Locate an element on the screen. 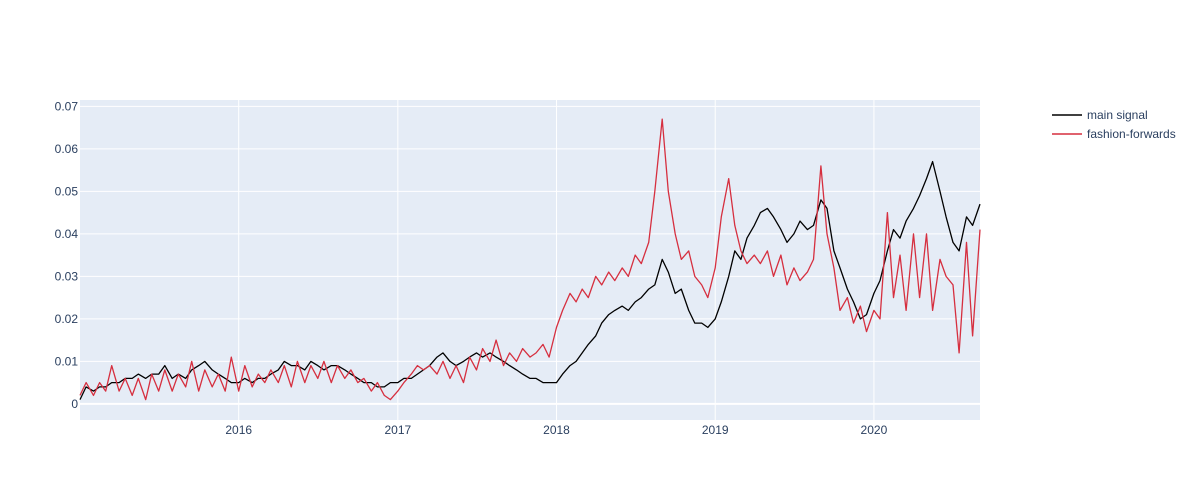  x-tick-label: 2016 is located at coordinates (238, 430).